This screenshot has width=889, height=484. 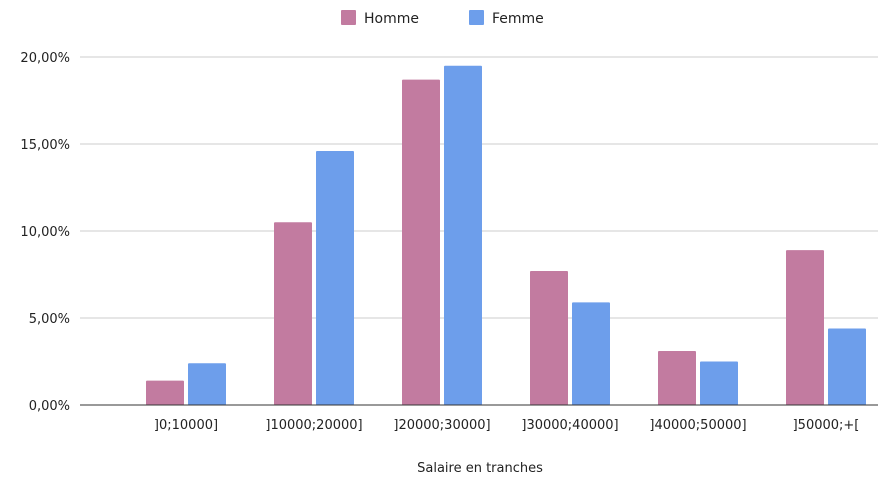 What do you see at coordinates (476, 17) in the screenshot?
I see `legend-swatch-femme` at bounding box center [476, 17].